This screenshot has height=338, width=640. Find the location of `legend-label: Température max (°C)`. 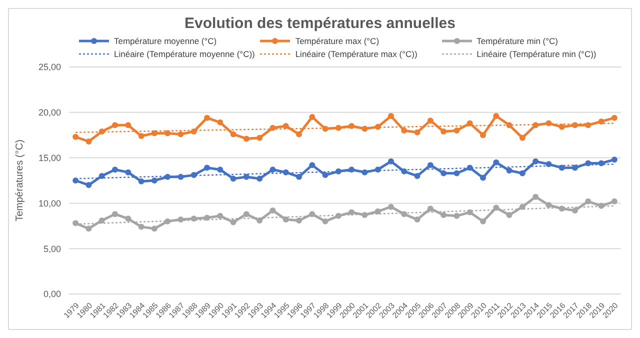

legend-label: Température max (°C) is located at coordinates (337, 41).